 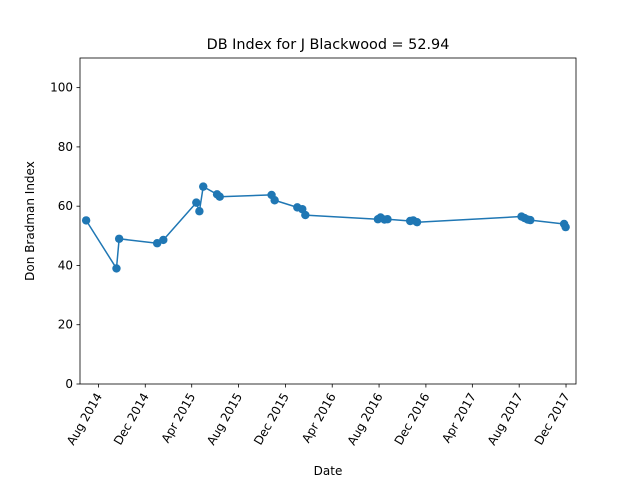 What do you see at coordinates (328, 45) in the screenshot?
I see `chart-title: DB Index for J Blackwood = 52.94` at bounding box center [328, 45].